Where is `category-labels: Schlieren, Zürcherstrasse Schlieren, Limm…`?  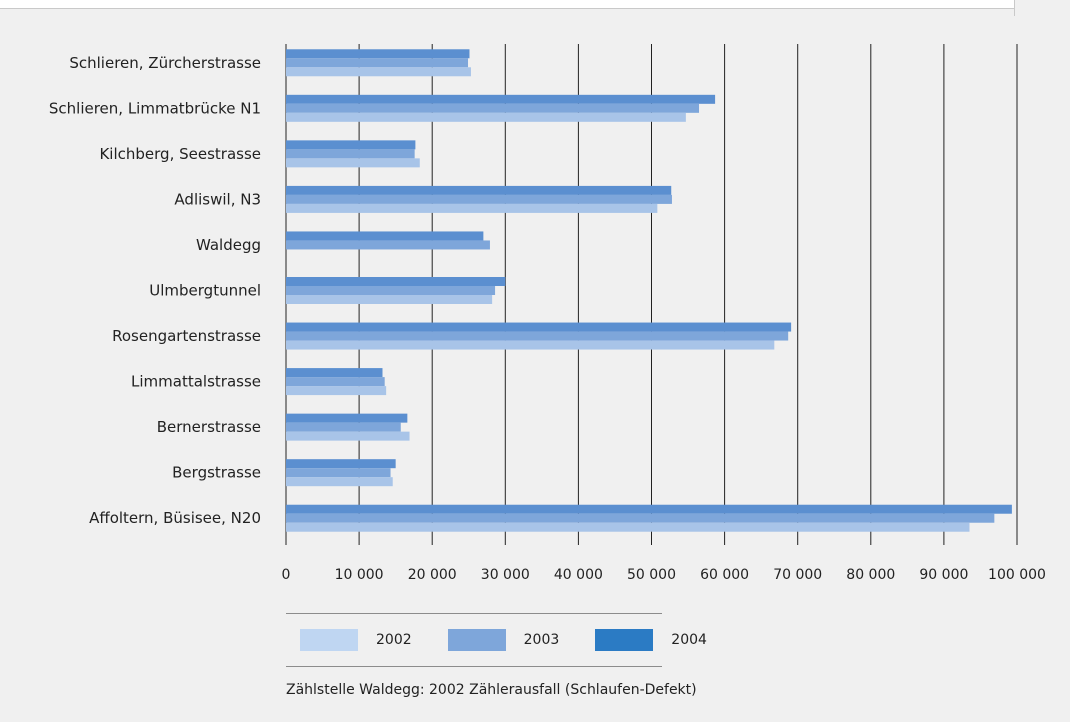
category-labels: Schlieren, Zürcherstrasse Schlieren, Limm… is located at coordinates (155, 290).